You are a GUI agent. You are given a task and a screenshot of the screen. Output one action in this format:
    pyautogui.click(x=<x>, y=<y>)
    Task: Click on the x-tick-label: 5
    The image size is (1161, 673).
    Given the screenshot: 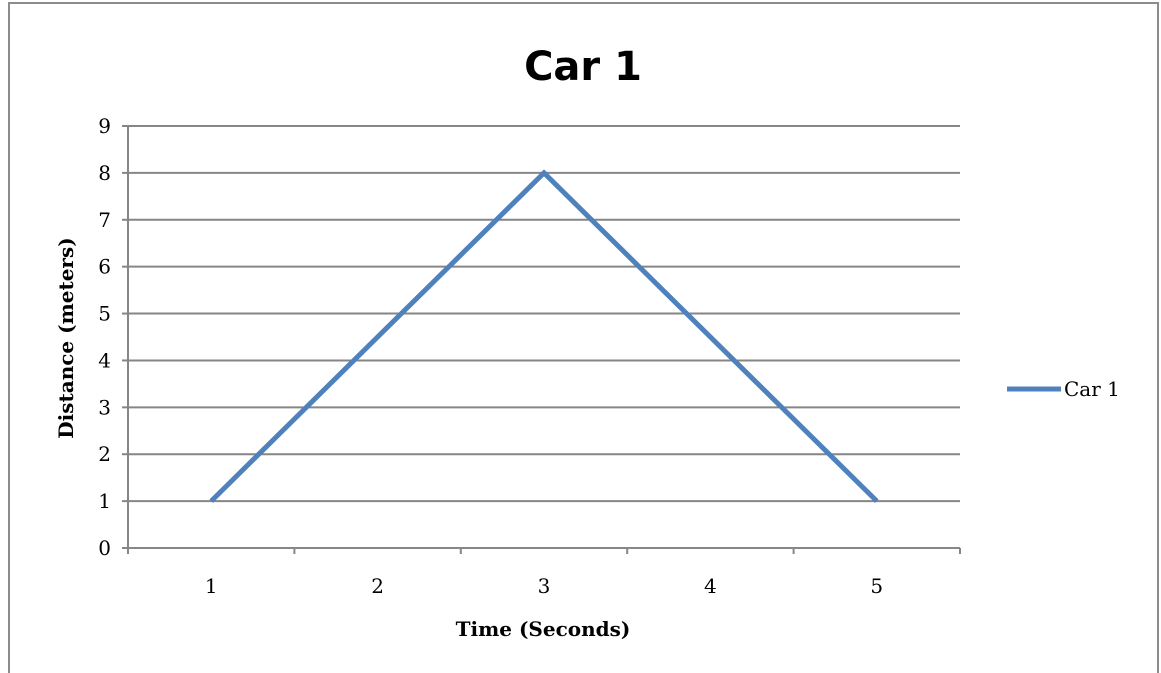 What is the action you would take?
    pyautogui.click(x=876, y=586)
    